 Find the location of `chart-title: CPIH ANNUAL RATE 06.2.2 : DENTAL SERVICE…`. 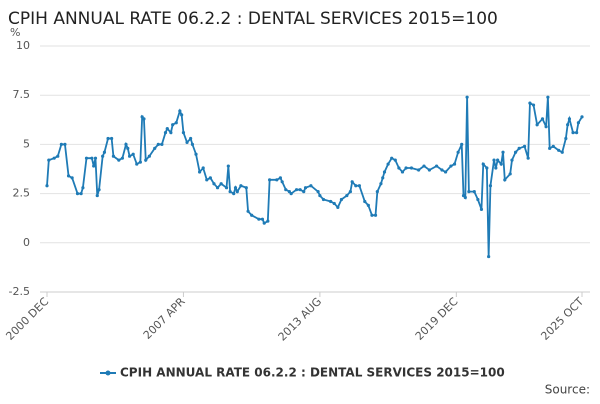

chart-title: CPIH ANNUAL RATE 06.2.2 : DENTAL SERVICE… is located at coordinates (253, 19).